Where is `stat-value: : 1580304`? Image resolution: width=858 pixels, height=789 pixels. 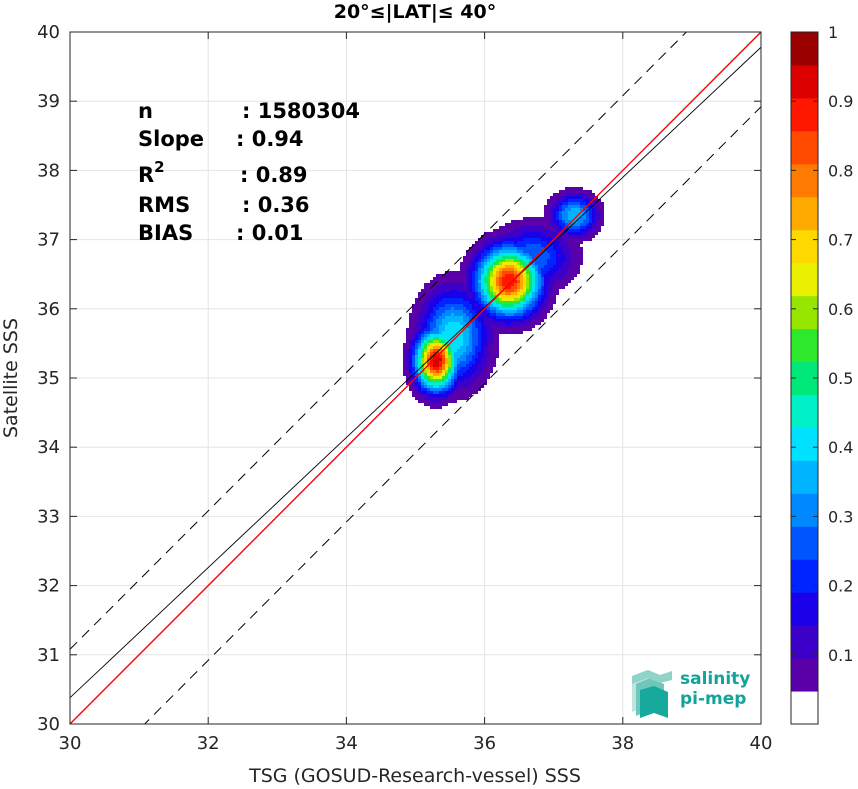
stat-value: : 1580304 is located at coordinates (301, 111).